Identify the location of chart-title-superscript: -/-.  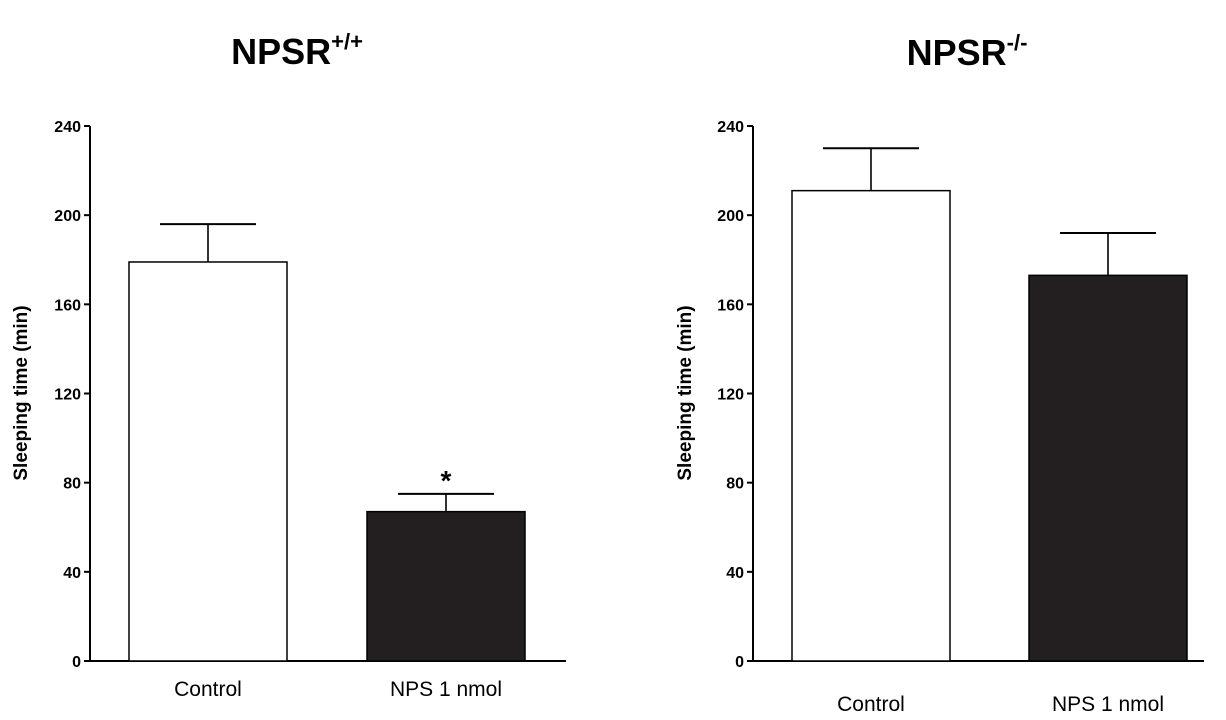
(1017, 42).